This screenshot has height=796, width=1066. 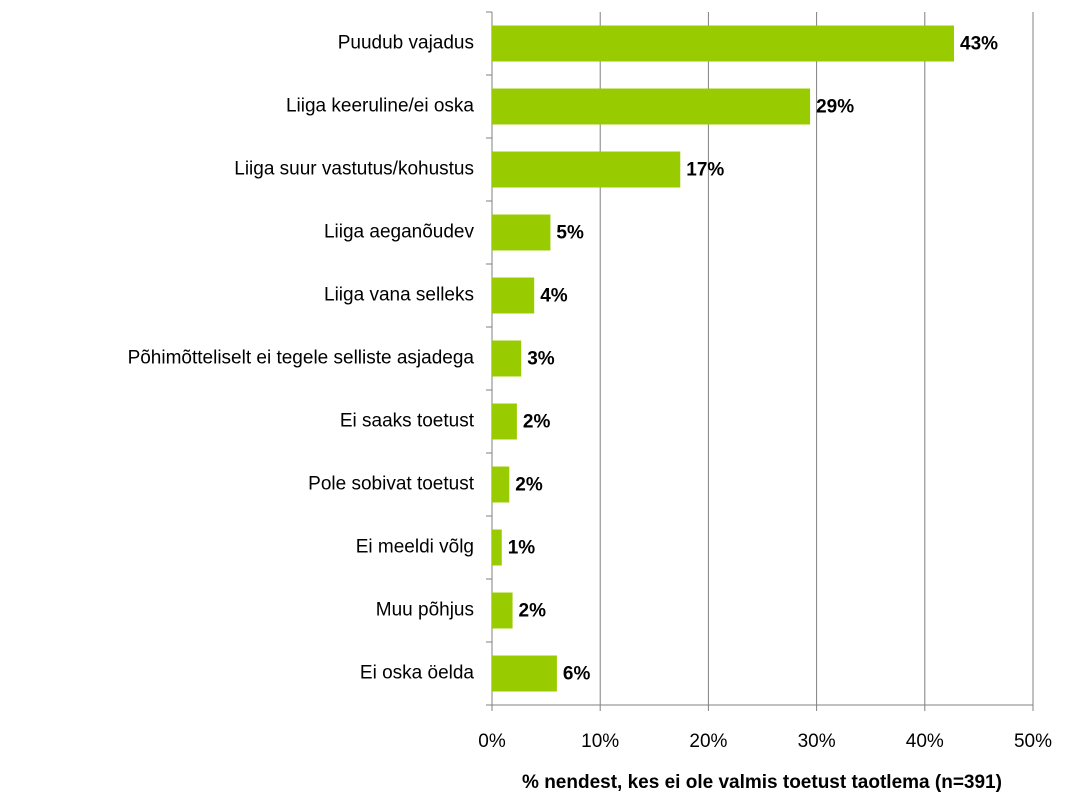 I want to click on x-tick-label: 0%, so click(x=492, y=741).